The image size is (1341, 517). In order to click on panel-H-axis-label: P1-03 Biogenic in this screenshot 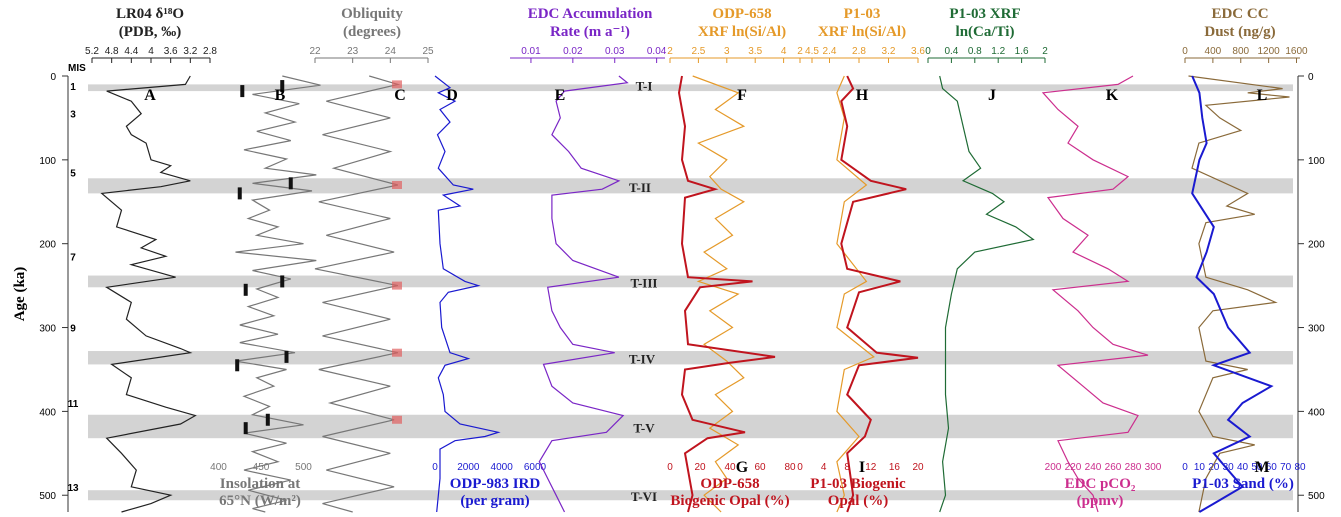, I will do `click(858, 484)`.